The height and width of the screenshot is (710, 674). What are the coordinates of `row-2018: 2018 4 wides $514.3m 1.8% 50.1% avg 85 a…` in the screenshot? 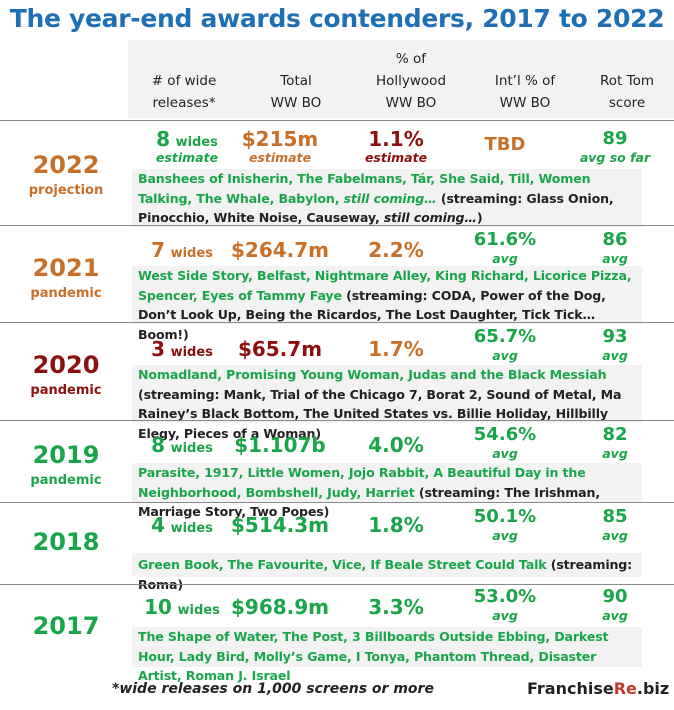 It's located at (337, 547).